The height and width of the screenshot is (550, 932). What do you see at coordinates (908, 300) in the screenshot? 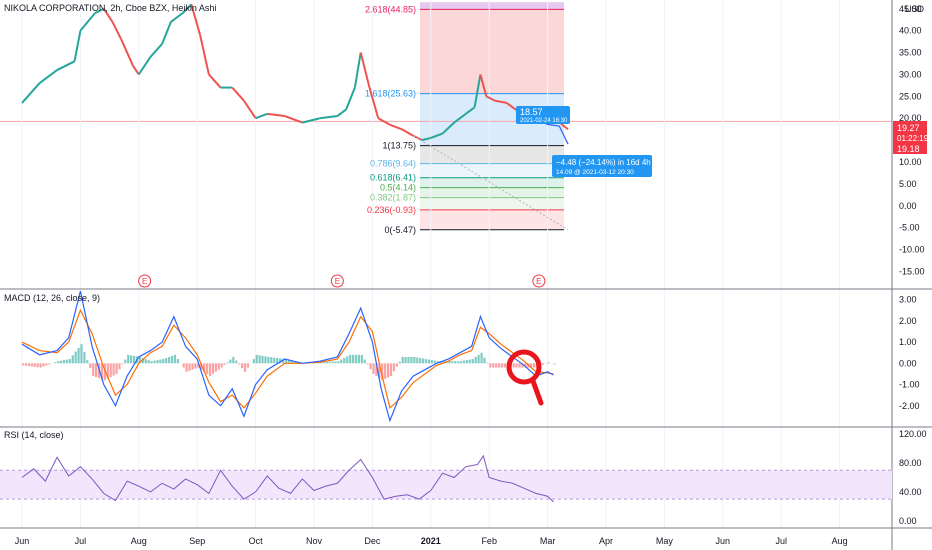
I see `macd-tick: 3.00` at bounding box center [908, 300].